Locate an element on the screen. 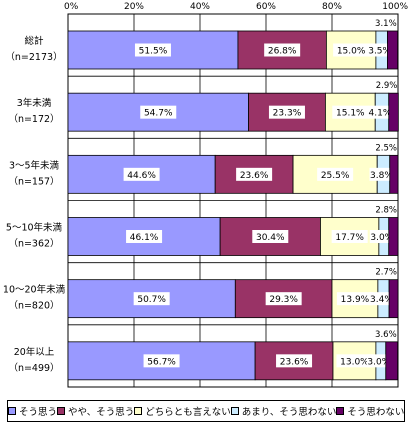 Image resolution: width=412 pixels, height=431 pixels. data-label: 30.4% is located at coordinates (270, 238).